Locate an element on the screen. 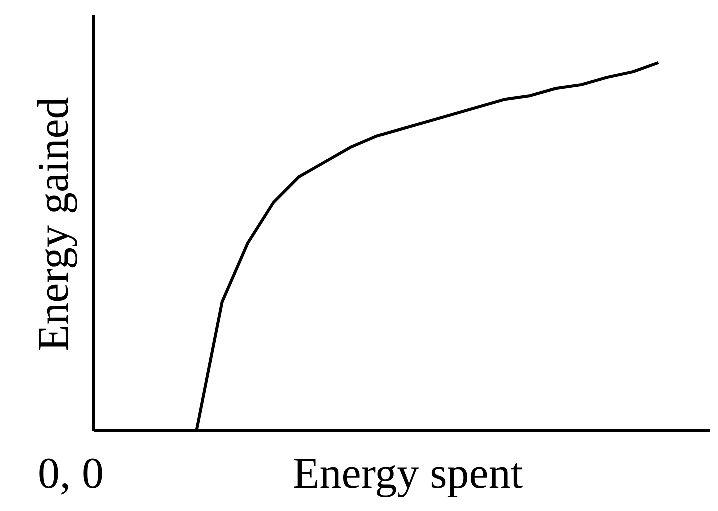 This screenshot has width=718, height=511. text: 0, 0 is located at coordinates (71, 473).